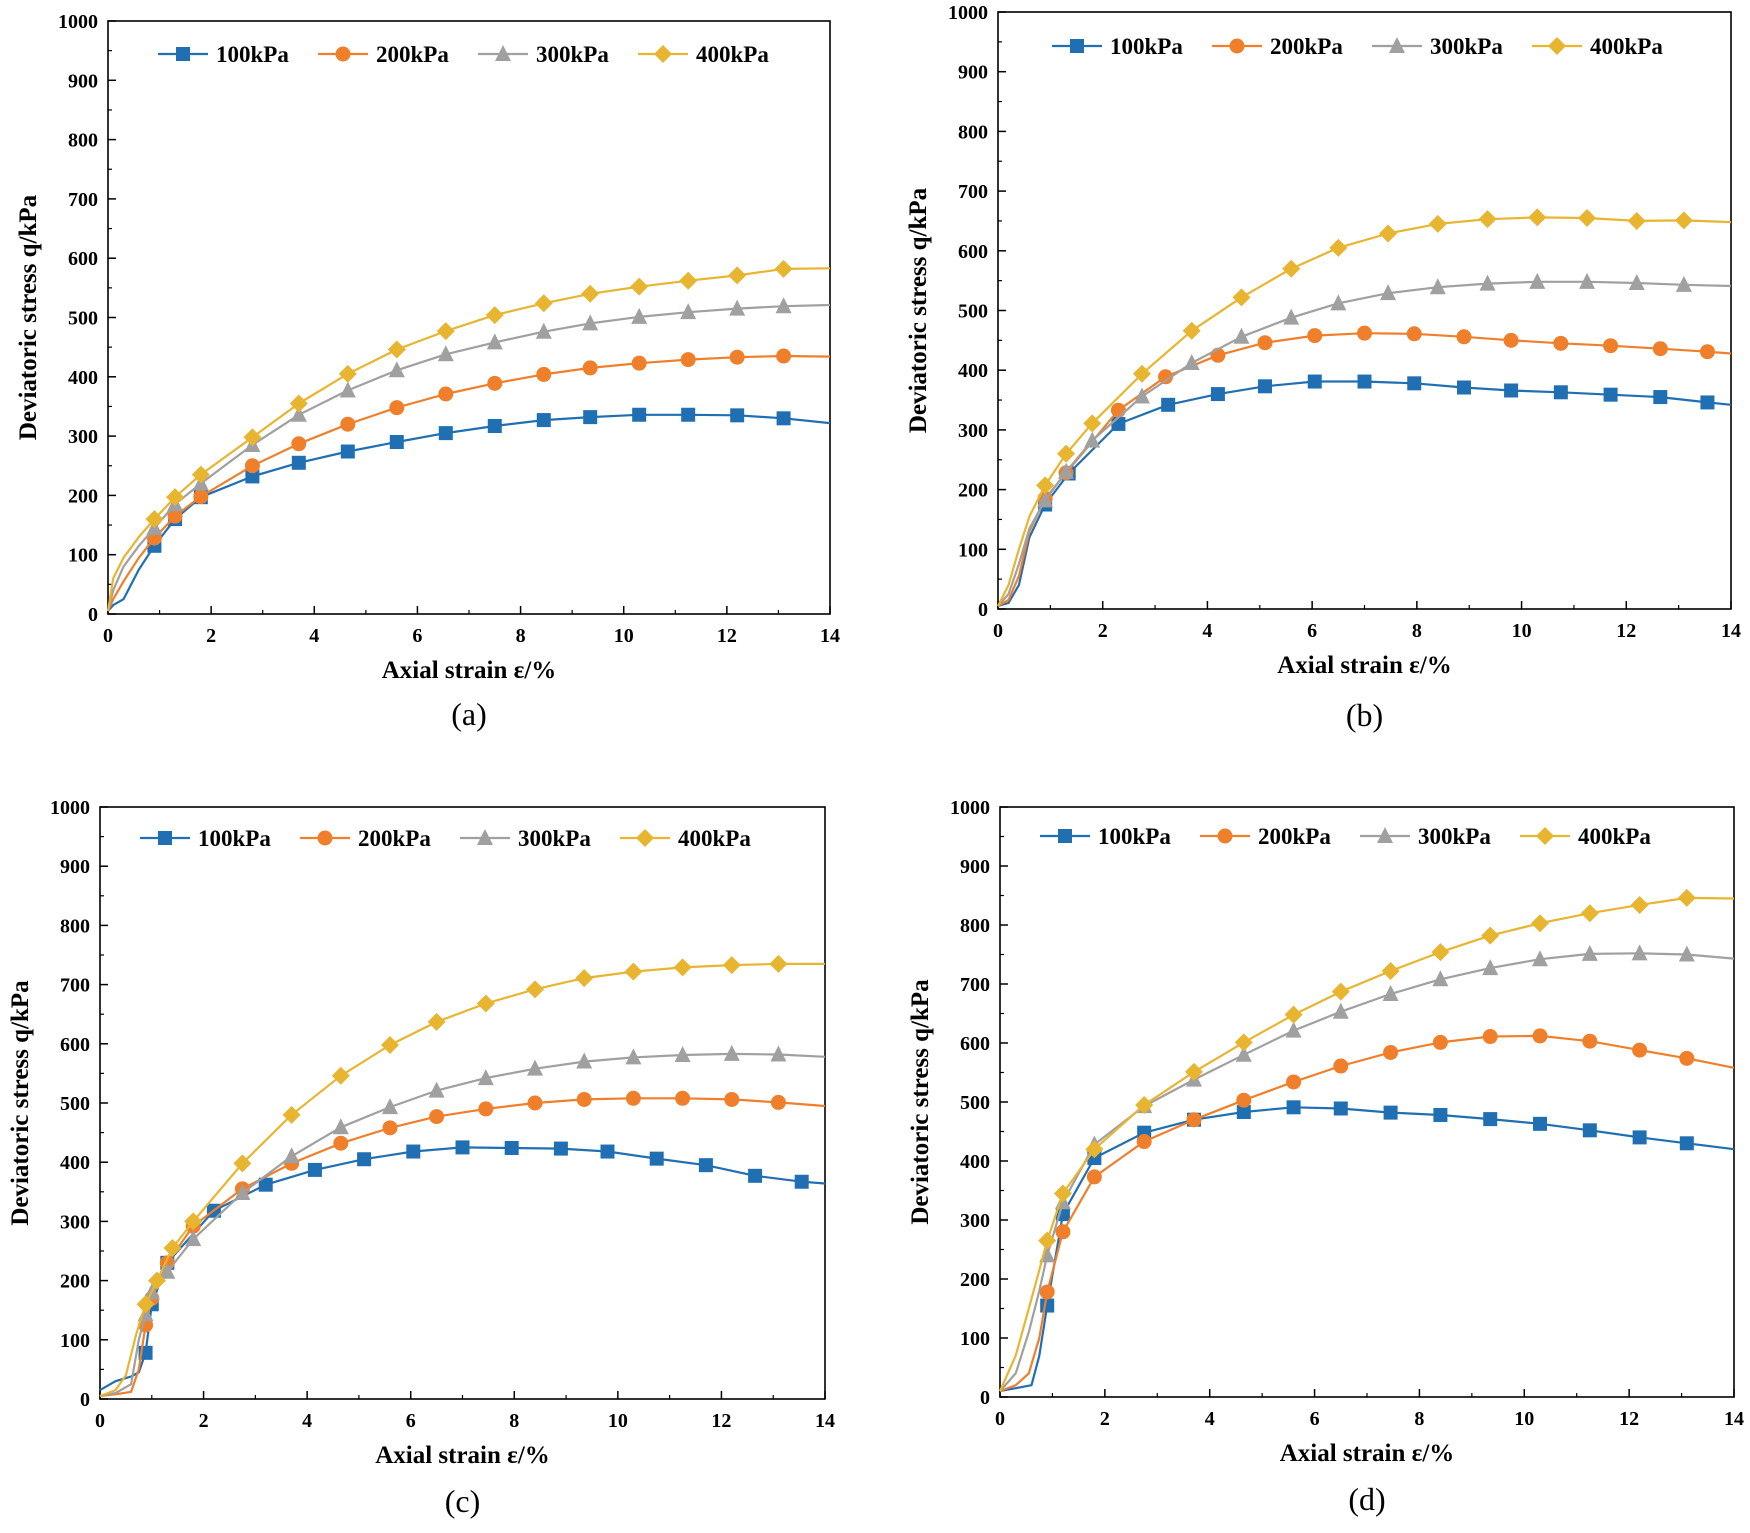  I want to click on y-tick-label: 800, so click(83, 141).